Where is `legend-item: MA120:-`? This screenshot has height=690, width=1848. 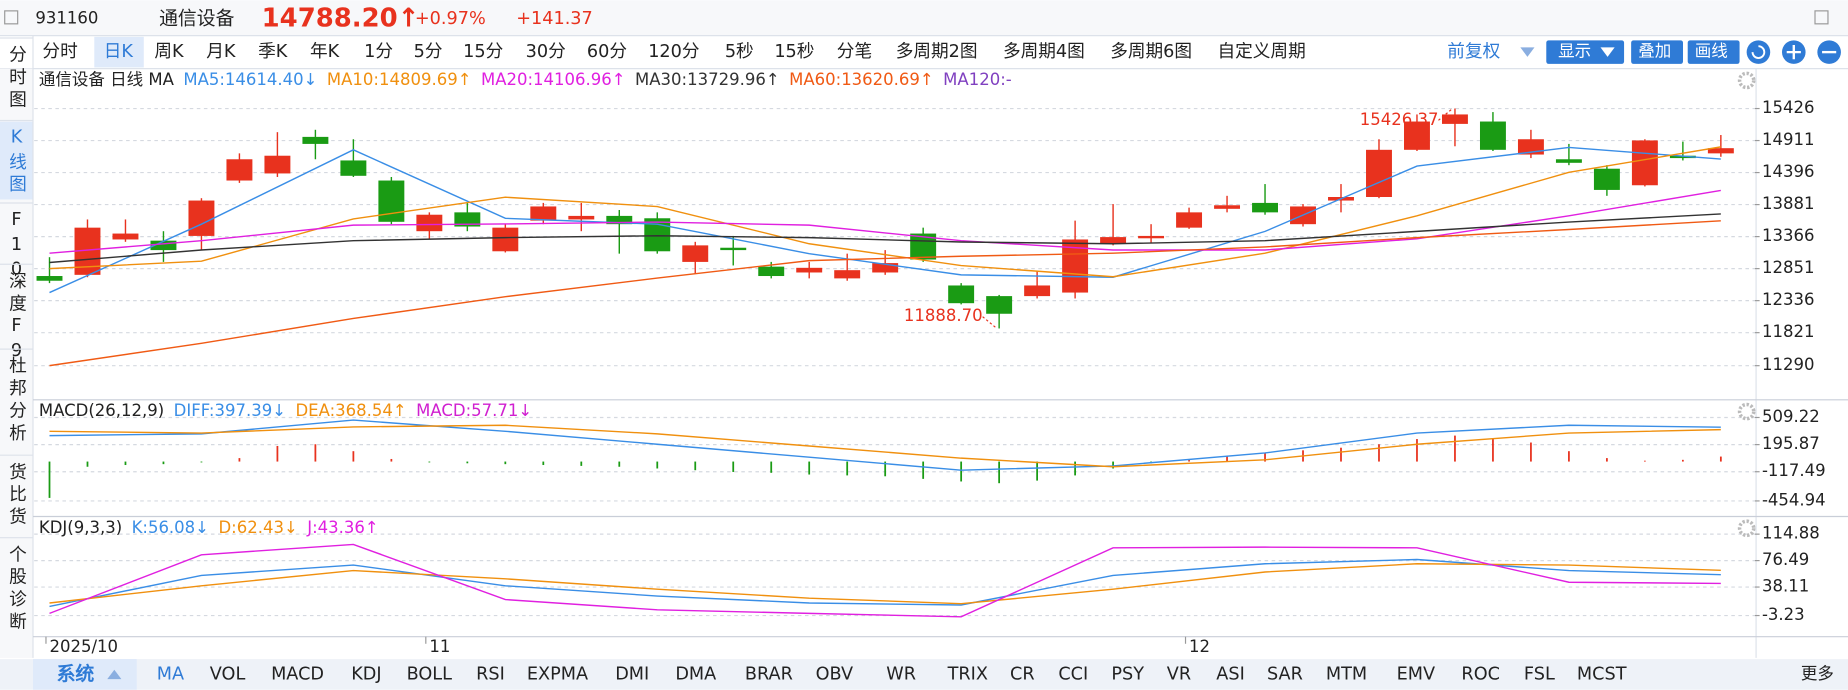 legend-item: MA120:- is located at coordinates (977, 79).